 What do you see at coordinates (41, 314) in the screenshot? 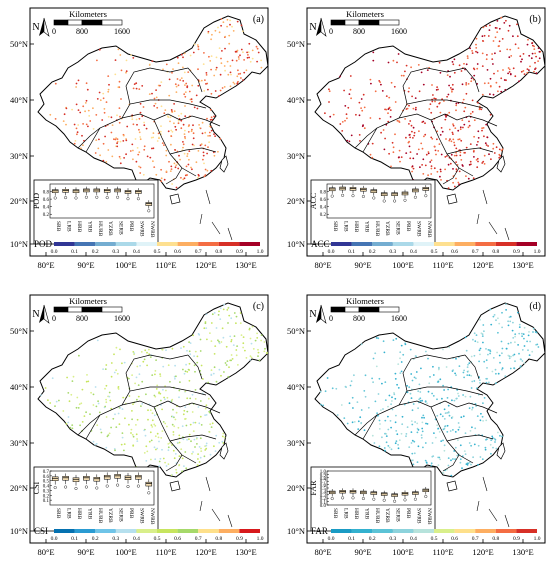
I see `north-arrow-half-dark` at bounding box center [41, 314].